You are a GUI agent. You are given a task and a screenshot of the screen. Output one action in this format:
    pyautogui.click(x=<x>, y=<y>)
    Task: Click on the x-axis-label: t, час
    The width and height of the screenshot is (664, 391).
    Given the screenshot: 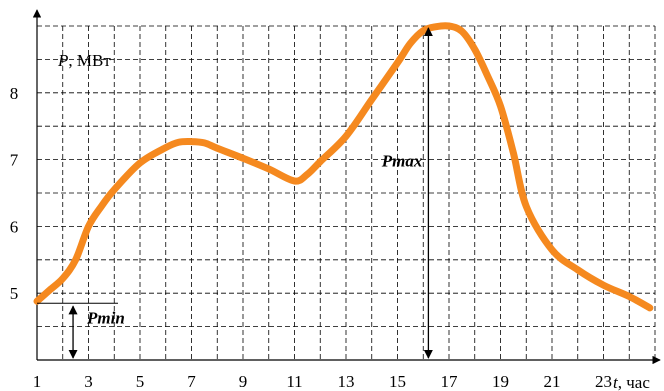 What is the action you would take?
    pyautogui.click(x=631, y=382)
    